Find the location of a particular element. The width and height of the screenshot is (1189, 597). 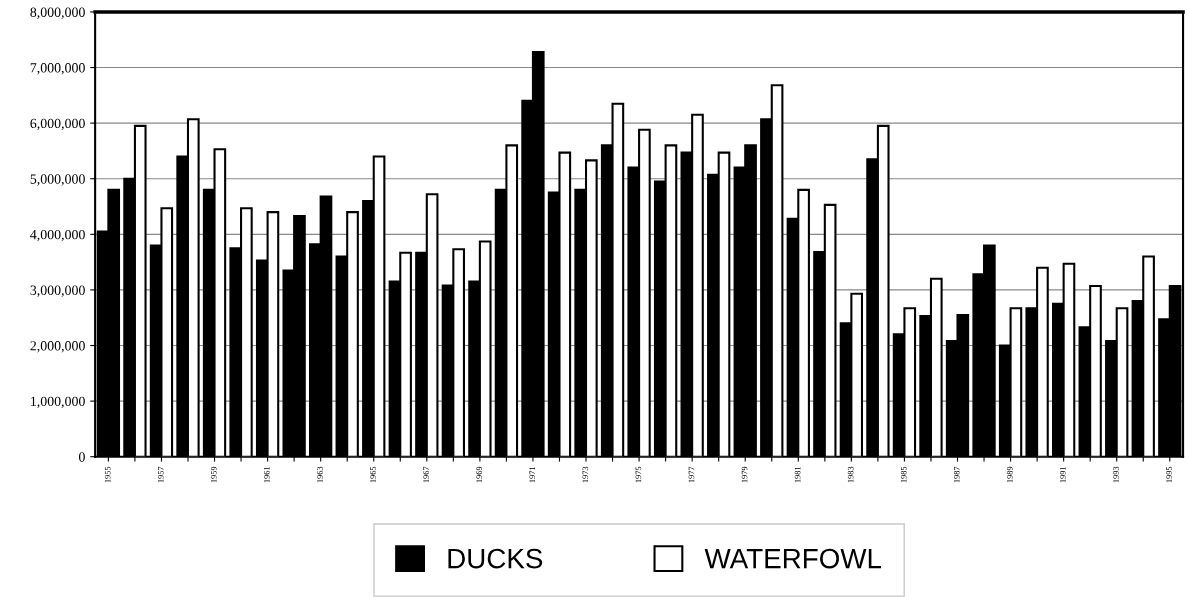

x-tick-label: 1965 is located at coordinates (373, 474).